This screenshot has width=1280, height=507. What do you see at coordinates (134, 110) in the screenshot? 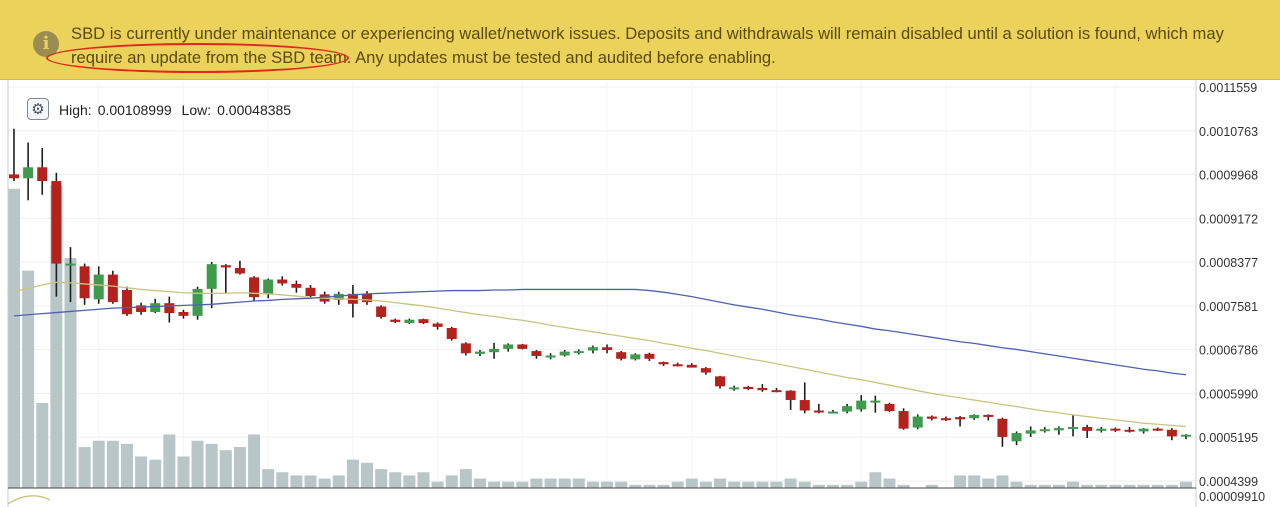
I see `high-value: 0.00108999` at bounding box center [134, 110].